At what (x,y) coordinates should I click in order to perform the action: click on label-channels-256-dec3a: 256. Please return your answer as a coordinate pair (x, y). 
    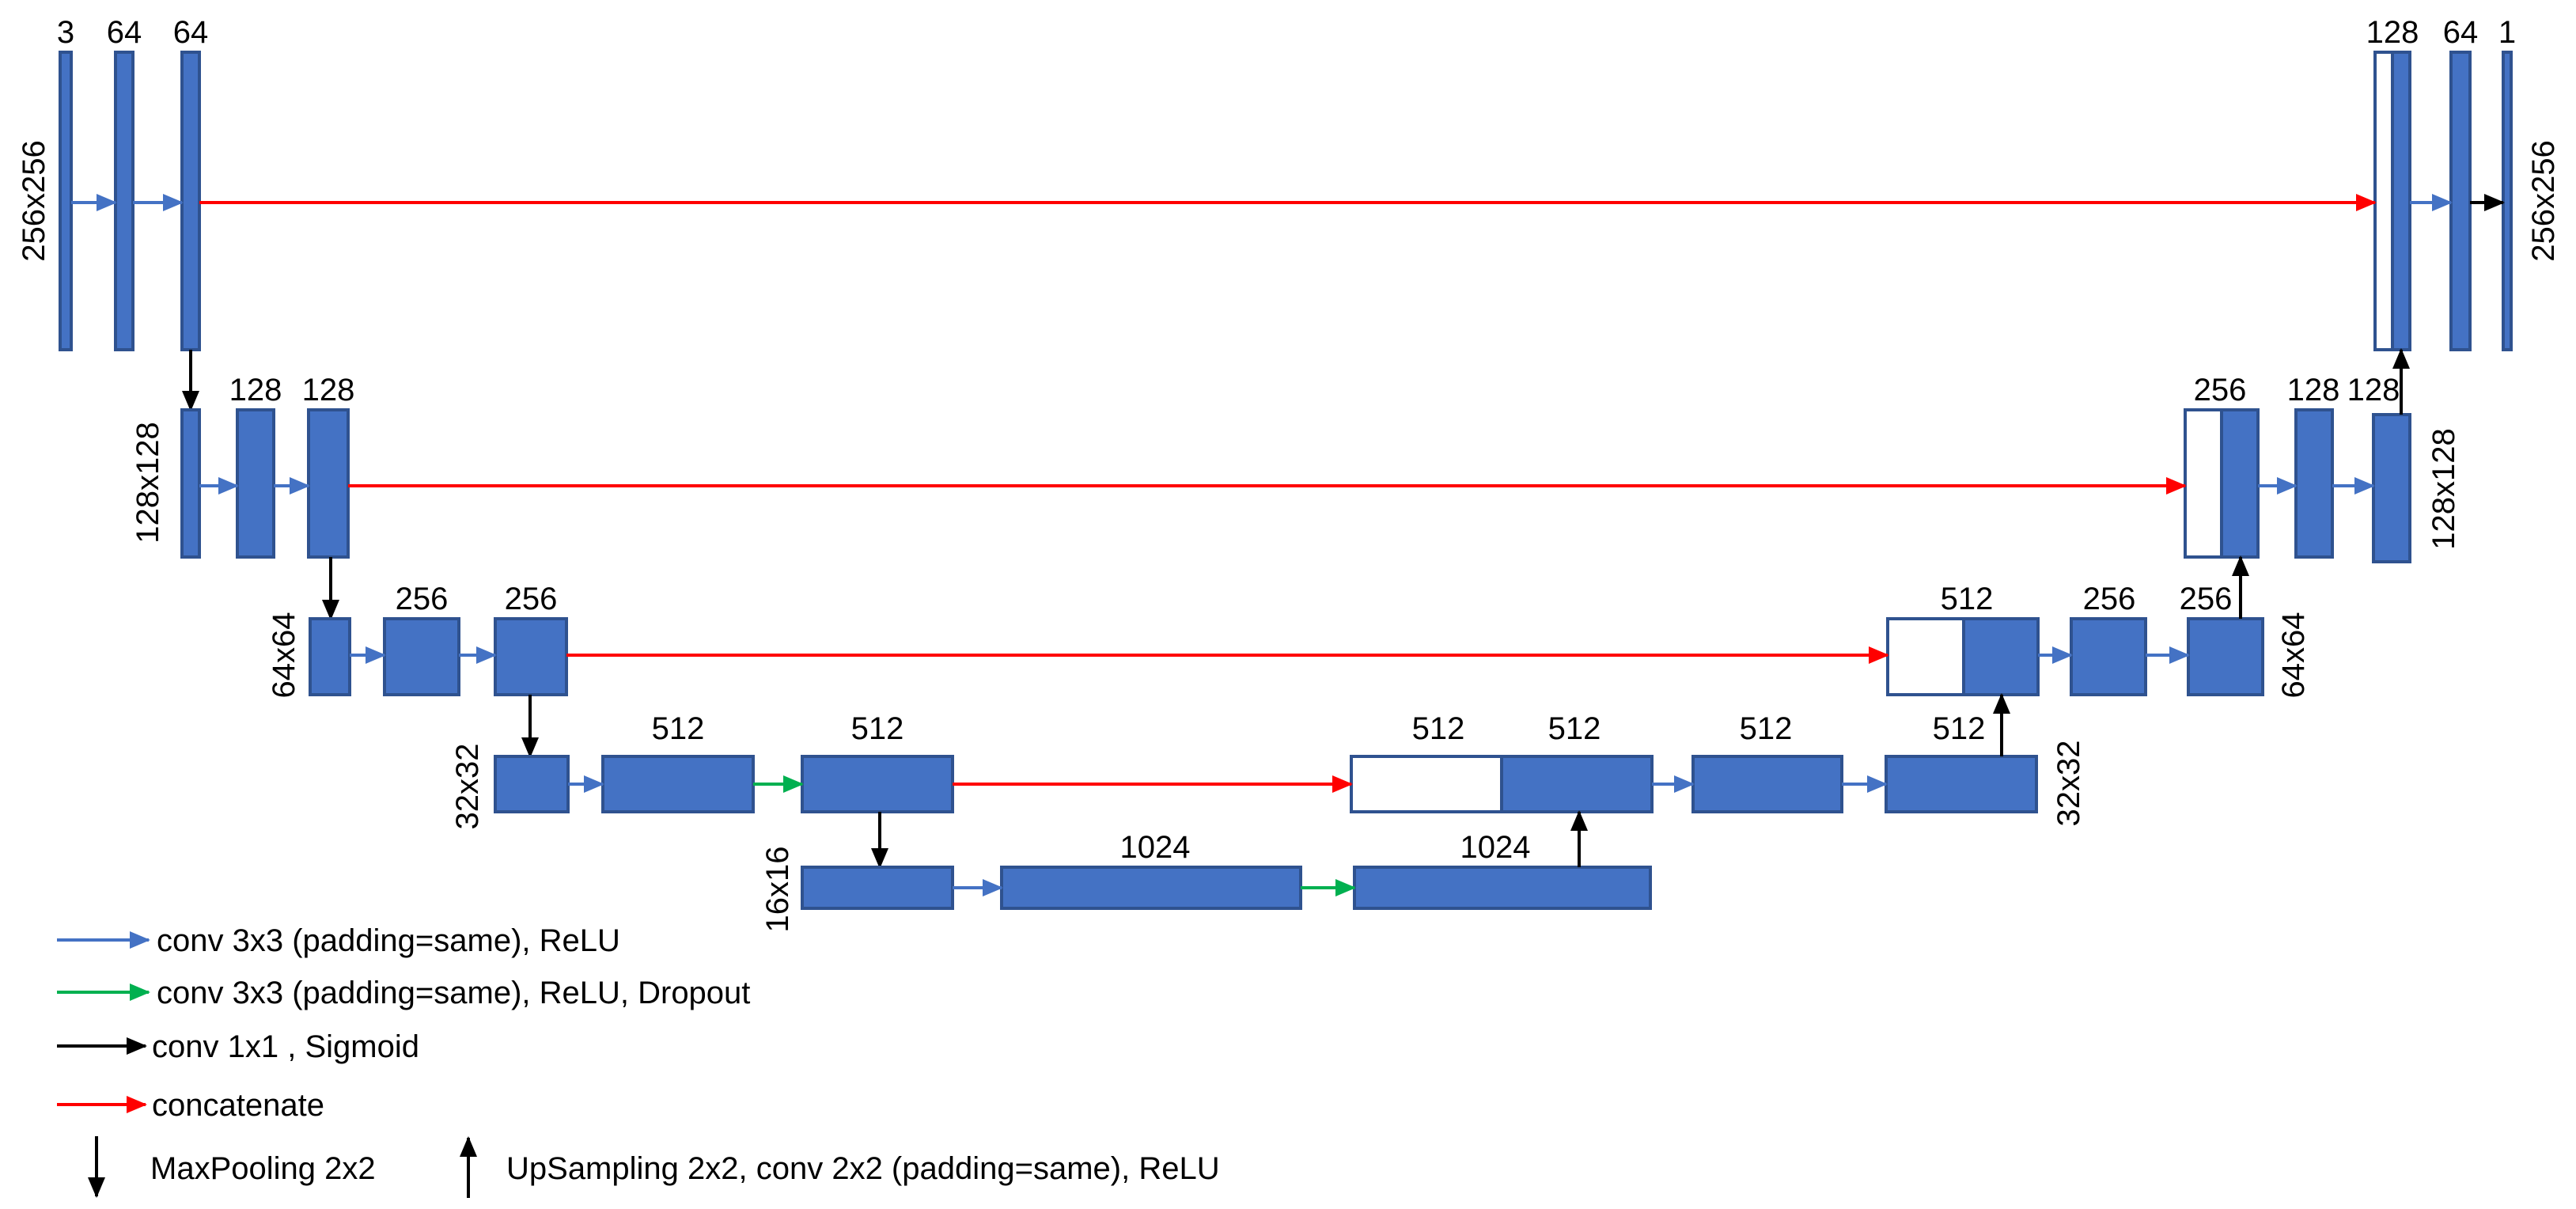
    Looking at the image, I should click on (2109, 599).